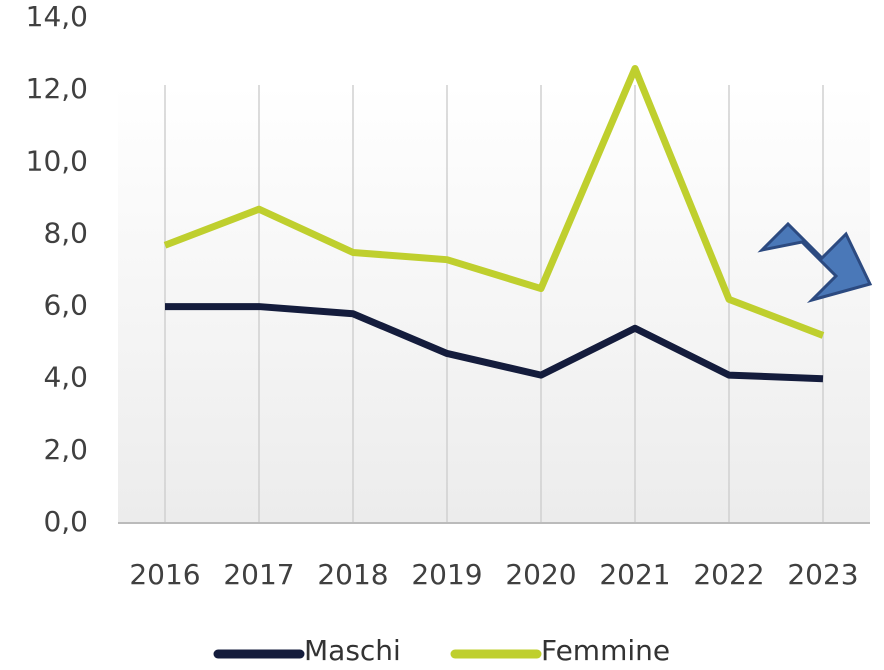  I want to click on y-tick-label: 8,0, so click(65, 232).